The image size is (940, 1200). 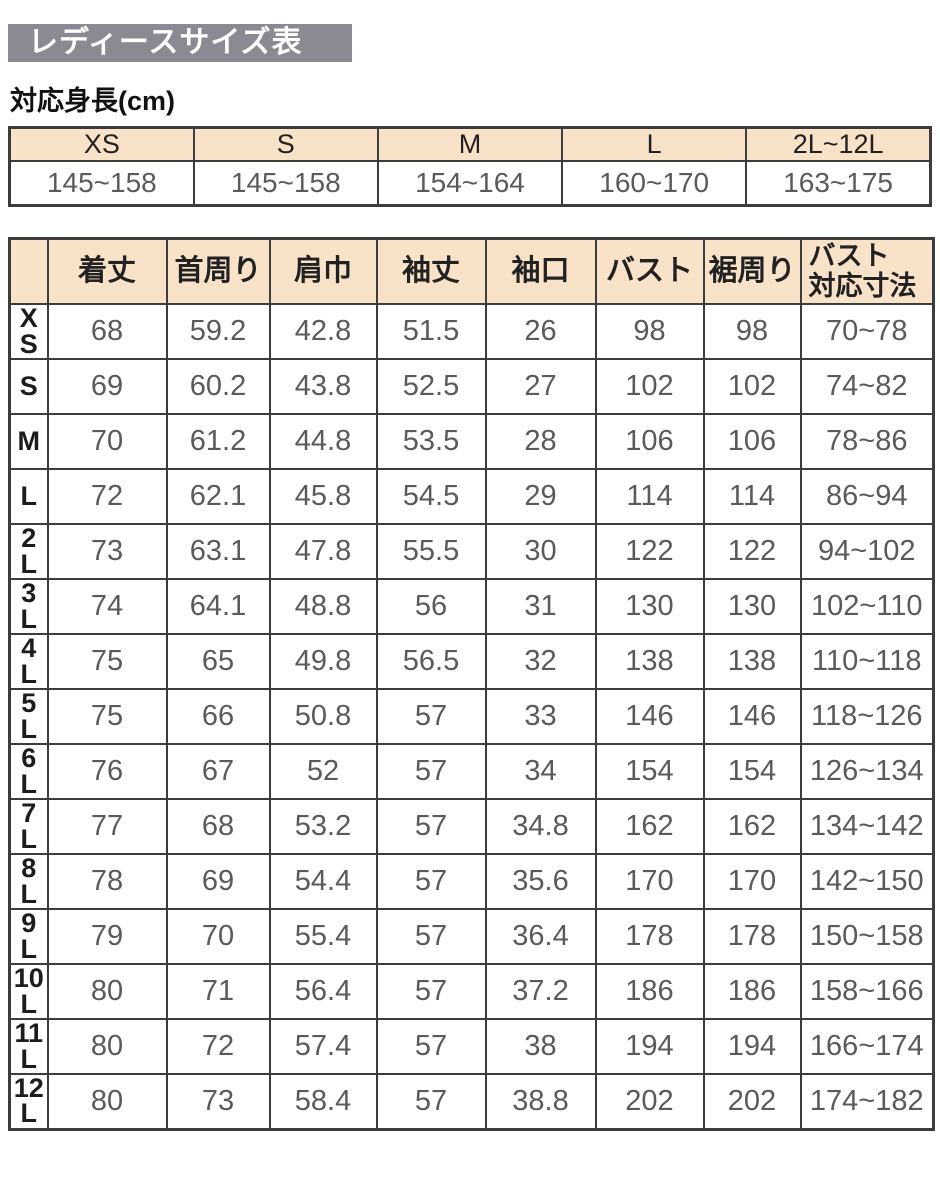 I want to click on size-label: 9 L, so click(x=28, y=936).